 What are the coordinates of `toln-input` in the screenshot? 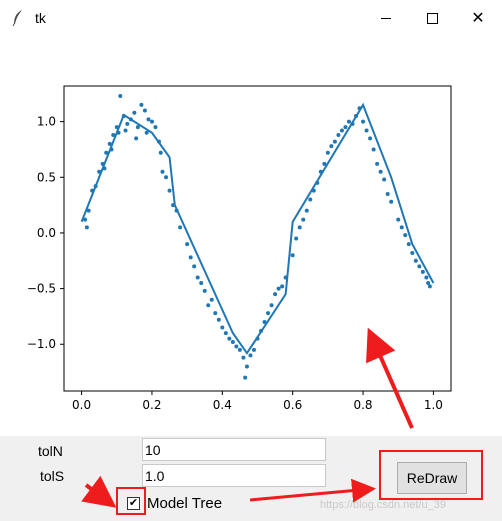 It's located at (234, 449).